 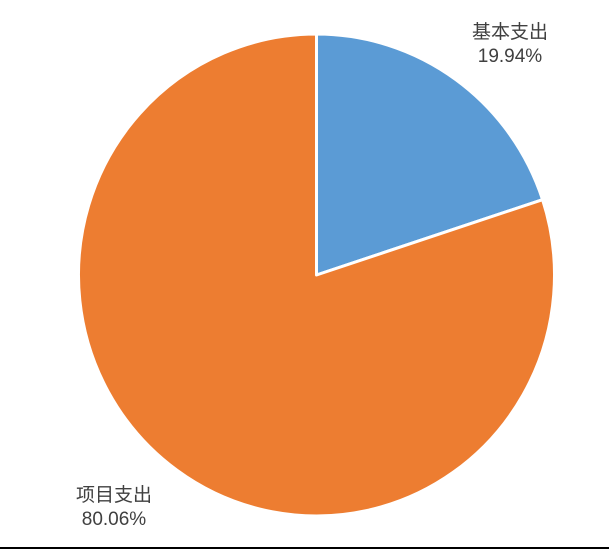 I want to click on data-label-basic-percent: 19.94%, so click(x=510, y=56).